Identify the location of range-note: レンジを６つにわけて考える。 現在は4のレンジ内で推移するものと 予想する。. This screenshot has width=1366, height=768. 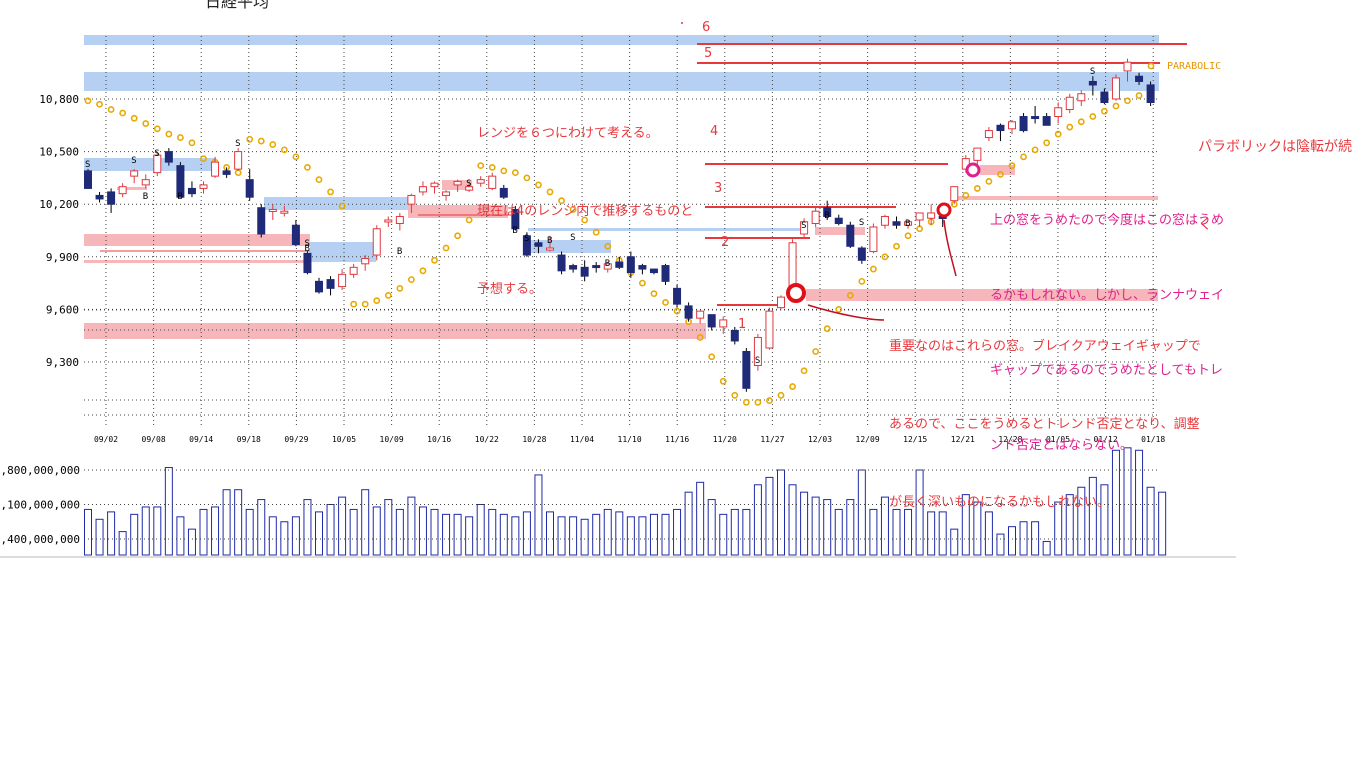
(585, 199).